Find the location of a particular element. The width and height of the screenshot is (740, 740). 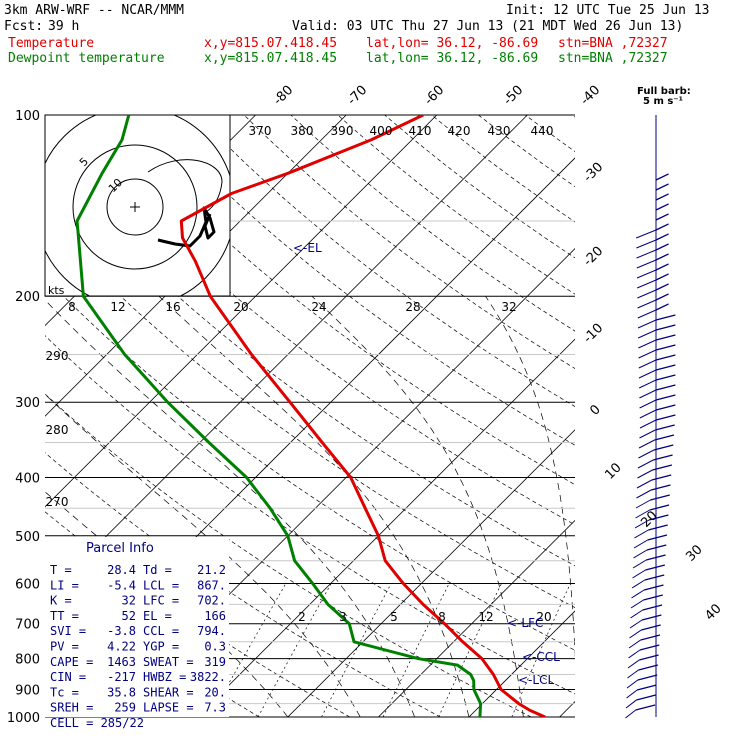

isotherm-label: -10 is located at coordinates (594, 334).